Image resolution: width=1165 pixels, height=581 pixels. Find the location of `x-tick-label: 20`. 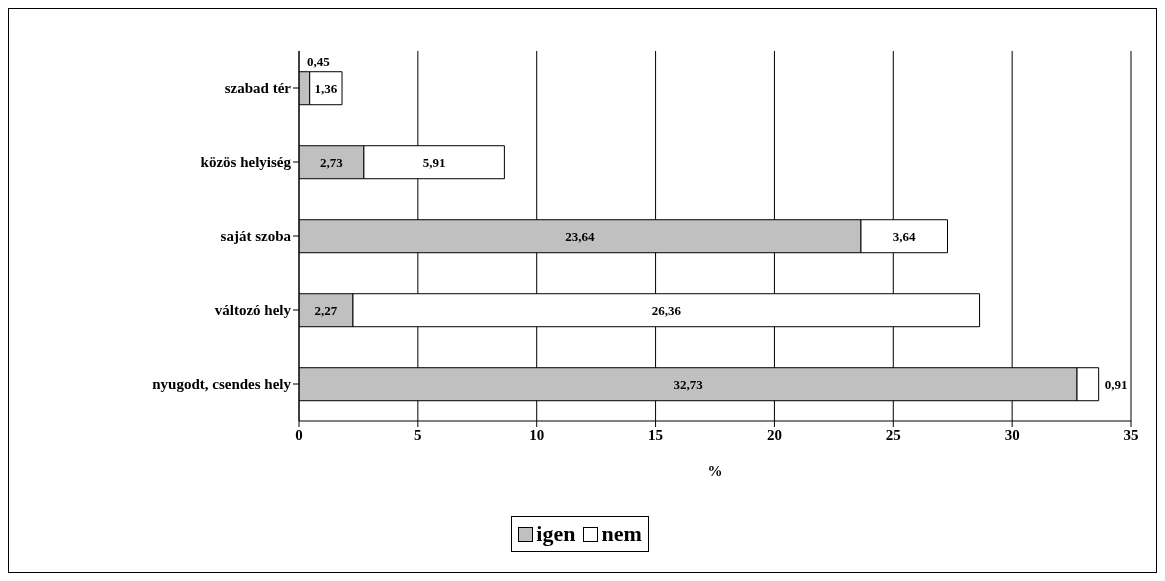

x-tick-label: 20 is located at coordinates (774, 434).